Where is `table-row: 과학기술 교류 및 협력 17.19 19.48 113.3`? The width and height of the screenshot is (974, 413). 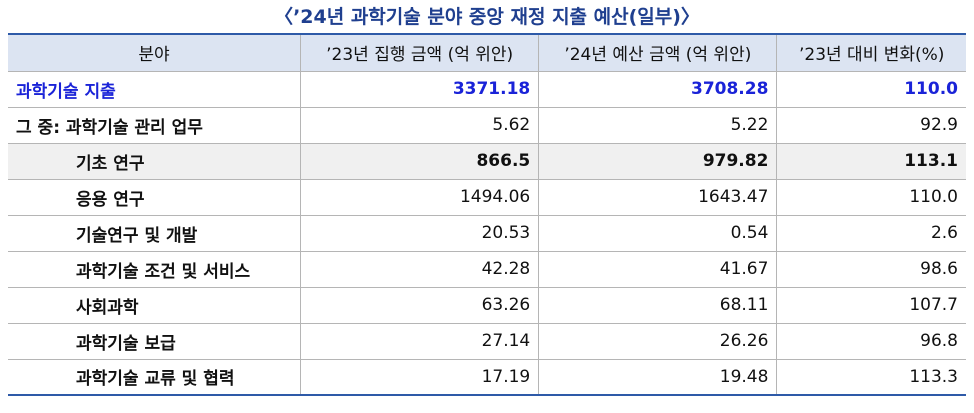 table-row: 과학기술 교류 및 협력 17.19 19.48 113.3 is located at coordinates (487, 377).